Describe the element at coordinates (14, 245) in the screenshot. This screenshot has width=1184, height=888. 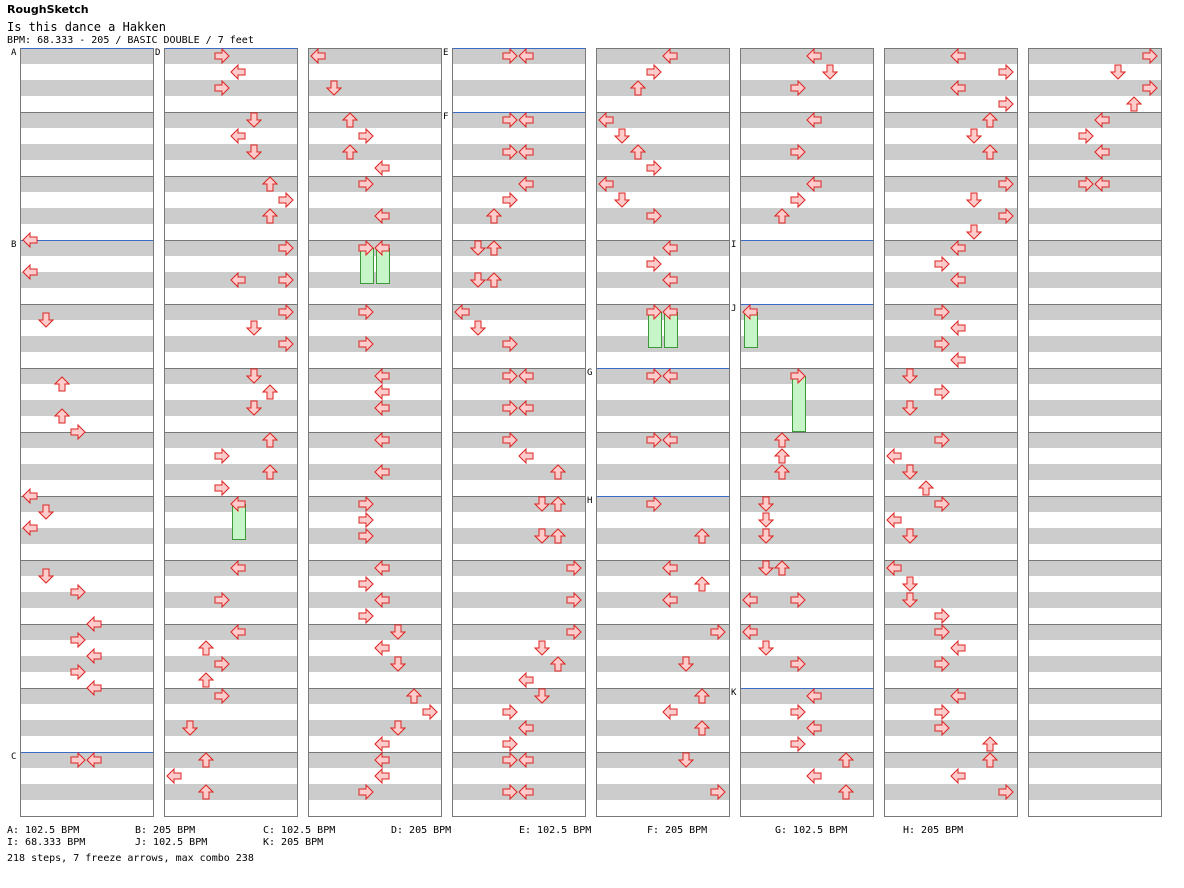
I see `section-label: B` at that location.